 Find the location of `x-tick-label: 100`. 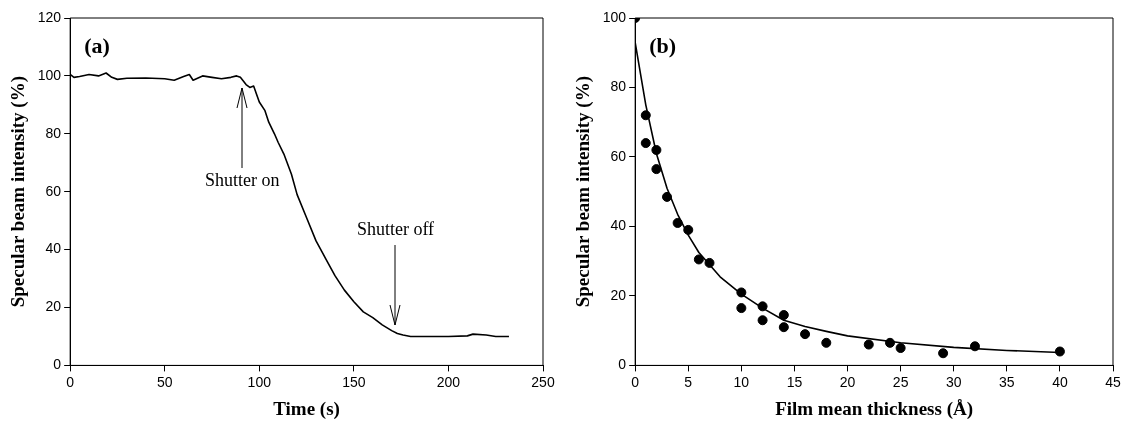

x-tick-label: 100 is located at coordinates (259, 381).